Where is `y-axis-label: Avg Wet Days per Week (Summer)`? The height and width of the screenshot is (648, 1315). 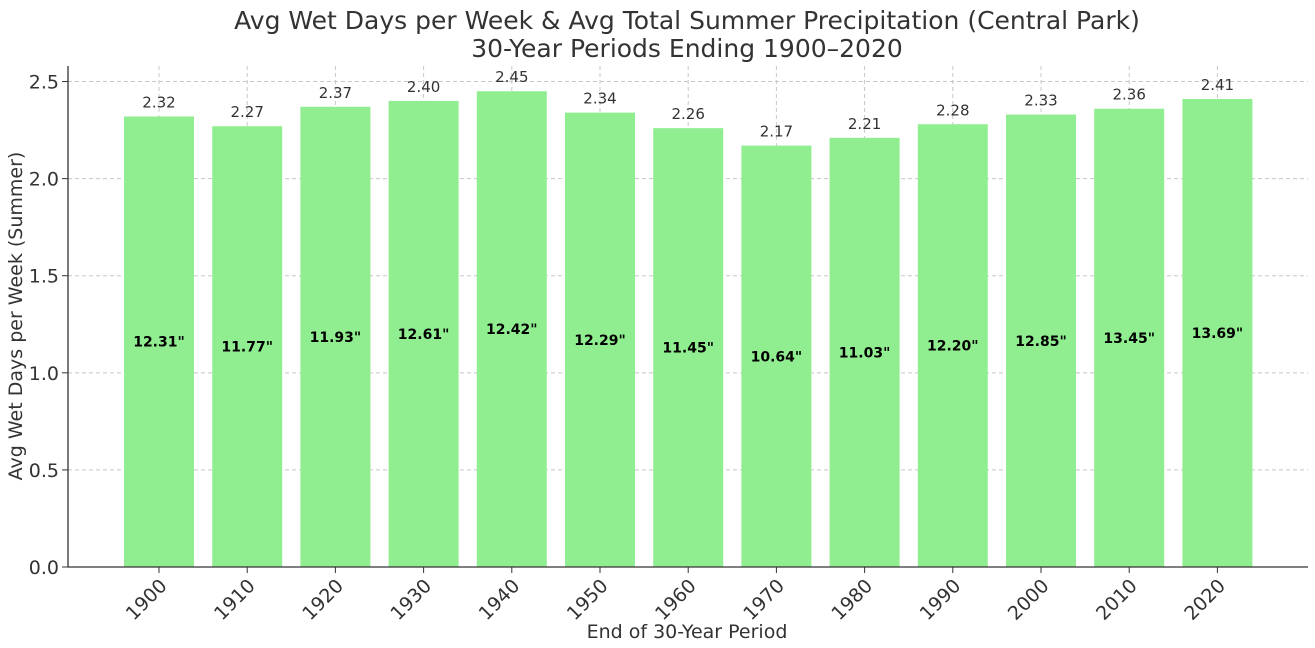
y-axis-label: Avg Wet Days per Week (Summer) is located at coordinates (16, 316).